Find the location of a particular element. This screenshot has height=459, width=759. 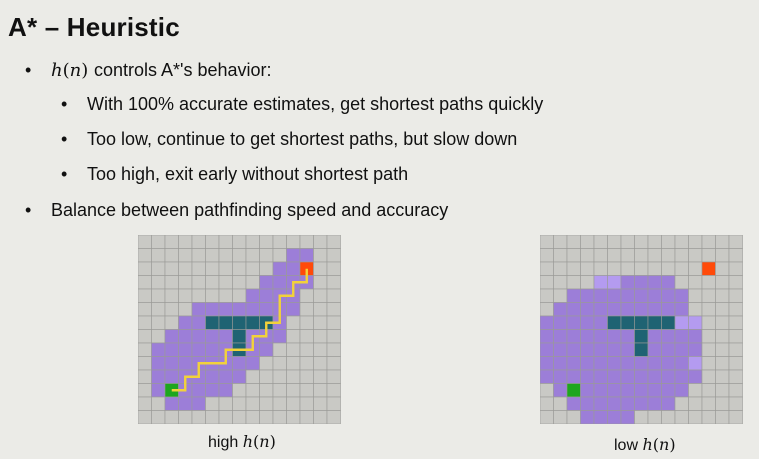

high-heuristic-grid is located at coordinates (239, 329).